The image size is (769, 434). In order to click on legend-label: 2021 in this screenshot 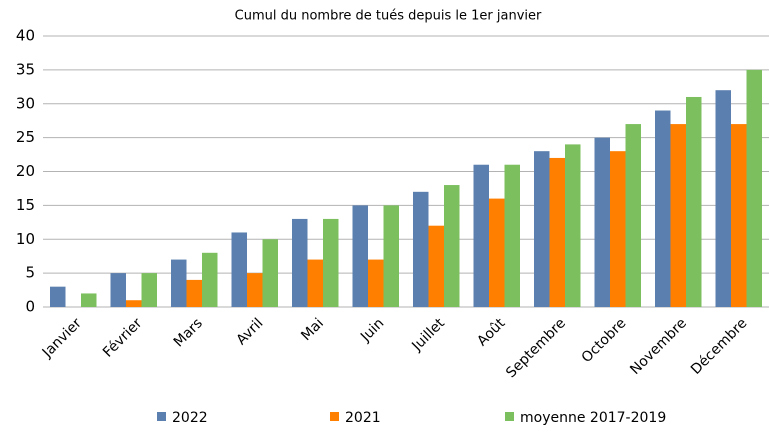, I will do `click(363, 418)`.